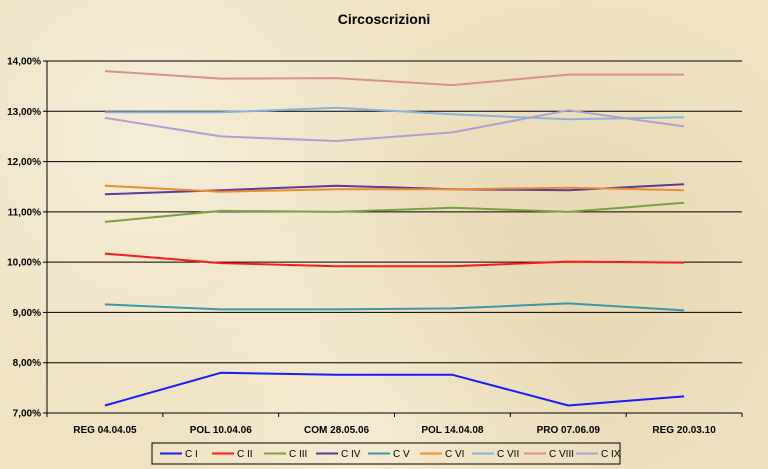 The height and width of the screenshot is (469, 768). What do you see at coordinates (384, 19) in the screenshot?
I see `chart-title: Circoscrizioni` at bounding box center [384, 19].